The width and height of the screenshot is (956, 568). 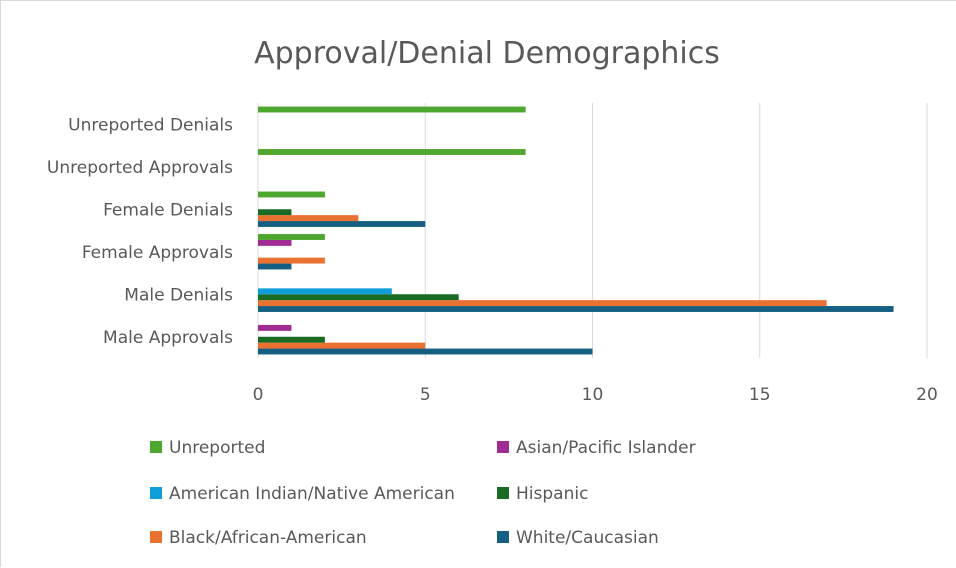 What do you see at coordinates (308, 218) in the screenshot?
I see `bar-female-denials-black-african-american` at bounding box center [308, 218].